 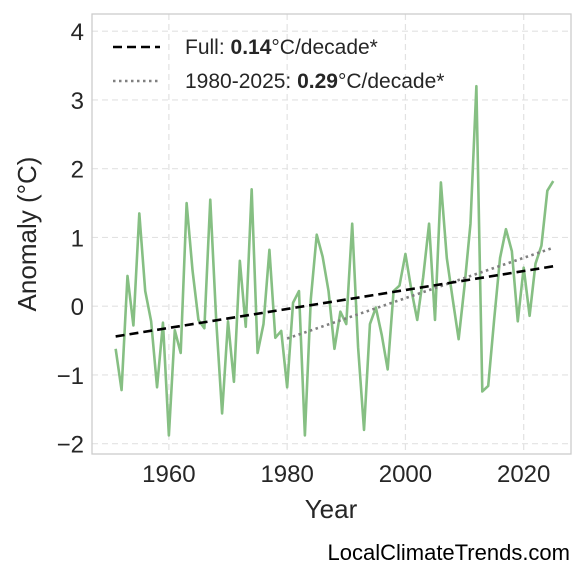 I want to click on legend-entry-1980-2025: 1980-2025: 0.29°C/decade*, so click(x=314, y=81).